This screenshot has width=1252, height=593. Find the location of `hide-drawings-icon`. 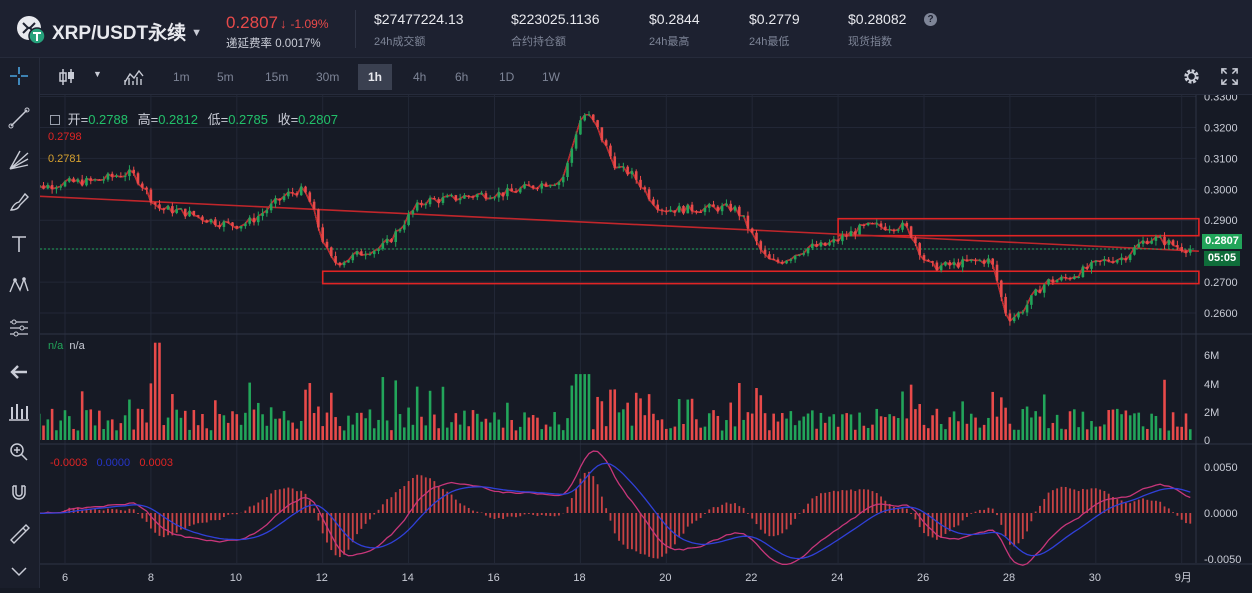

hide-drawings-icon is located at coordinates (19, 572).